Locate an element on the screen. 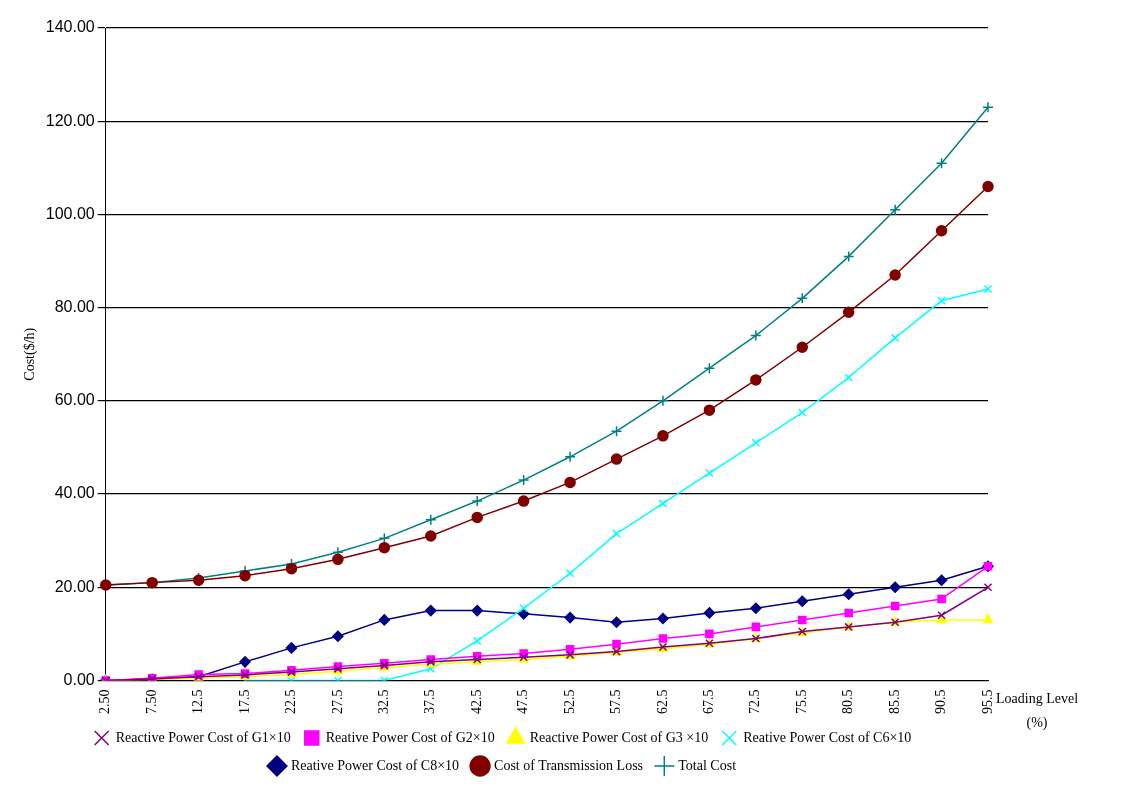 The width and height of the screenshot is (1133, 796). x-tick-label: 72.5 is located at coordinates (755, 701).